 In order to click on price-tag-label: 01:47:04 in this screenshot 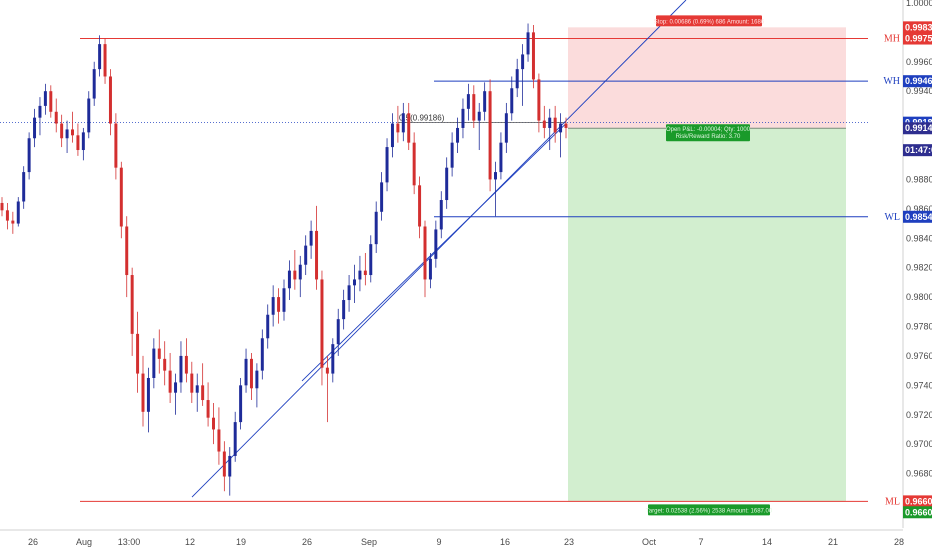, I will do `click(918, 150)`.